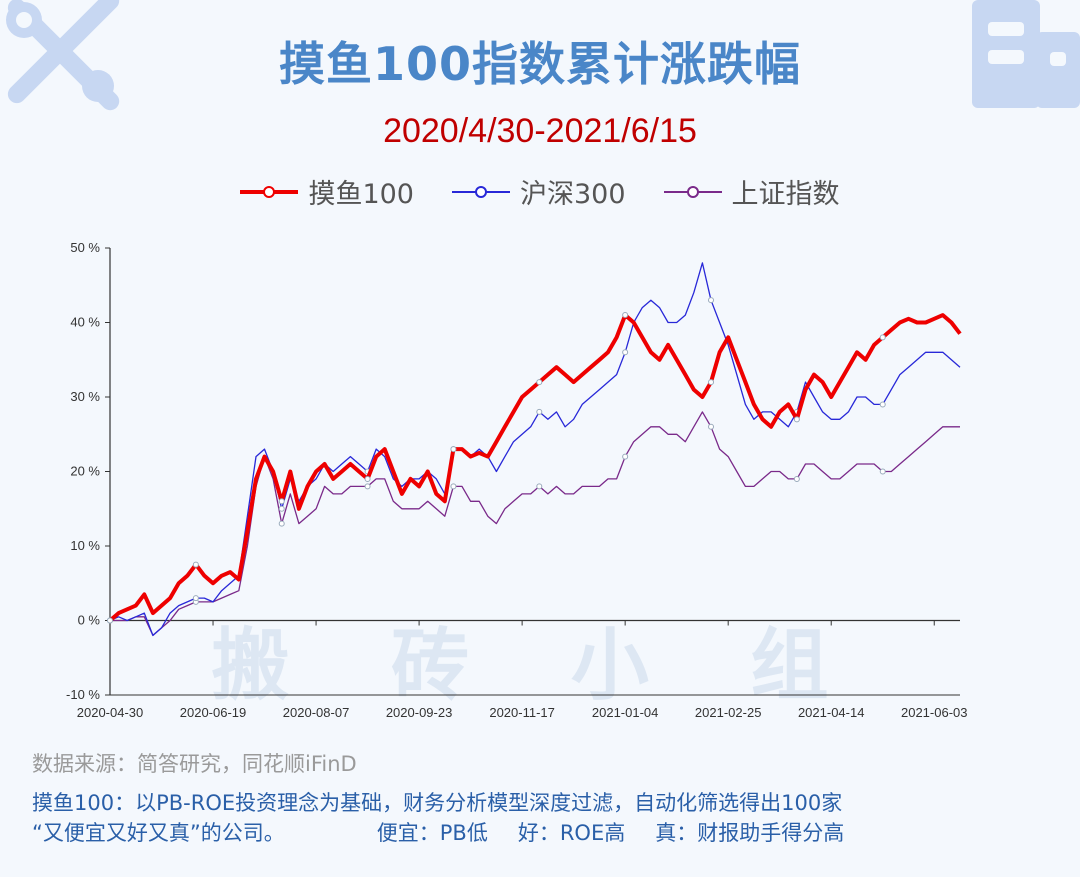  I want to click on legend-item: 沪深300, so click(539, 191).